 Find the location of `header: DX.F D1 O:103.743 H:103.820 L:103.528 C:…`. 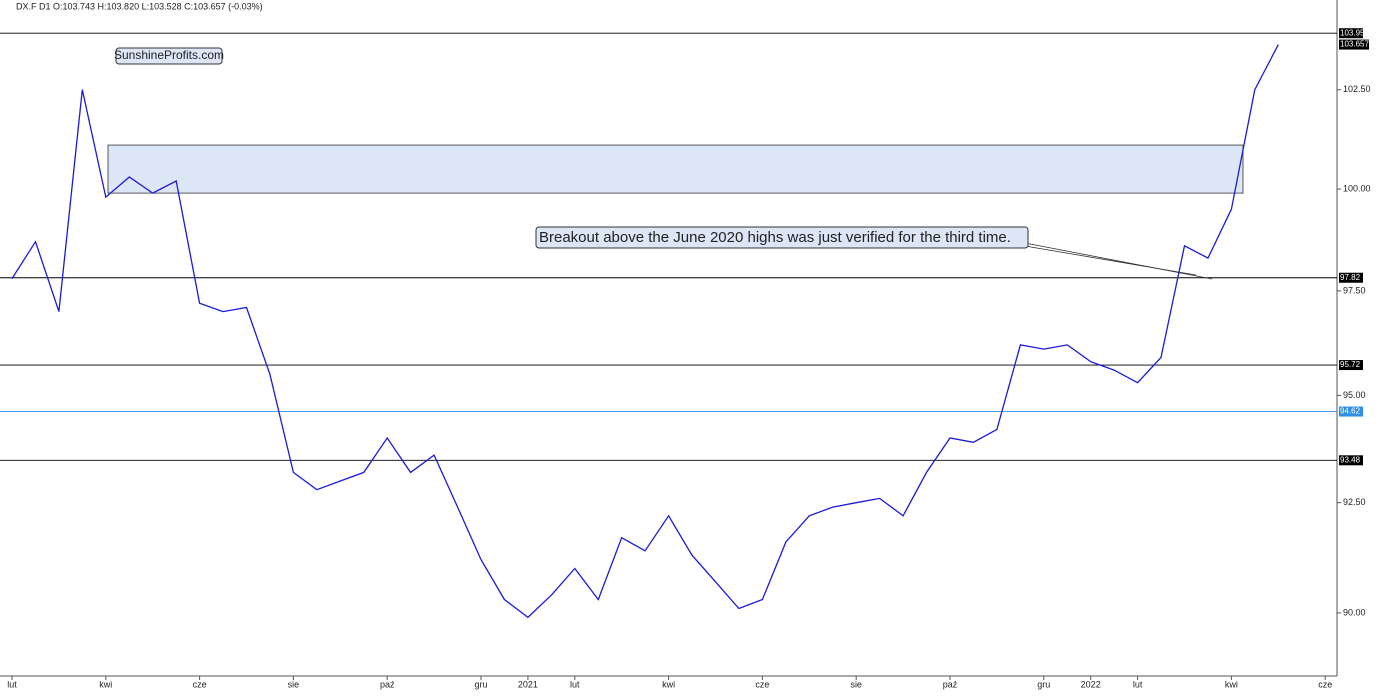

header: DX.F D1 O:103.743 H:103.820 L:103.528 C:… is located at coordinates (139, 6).